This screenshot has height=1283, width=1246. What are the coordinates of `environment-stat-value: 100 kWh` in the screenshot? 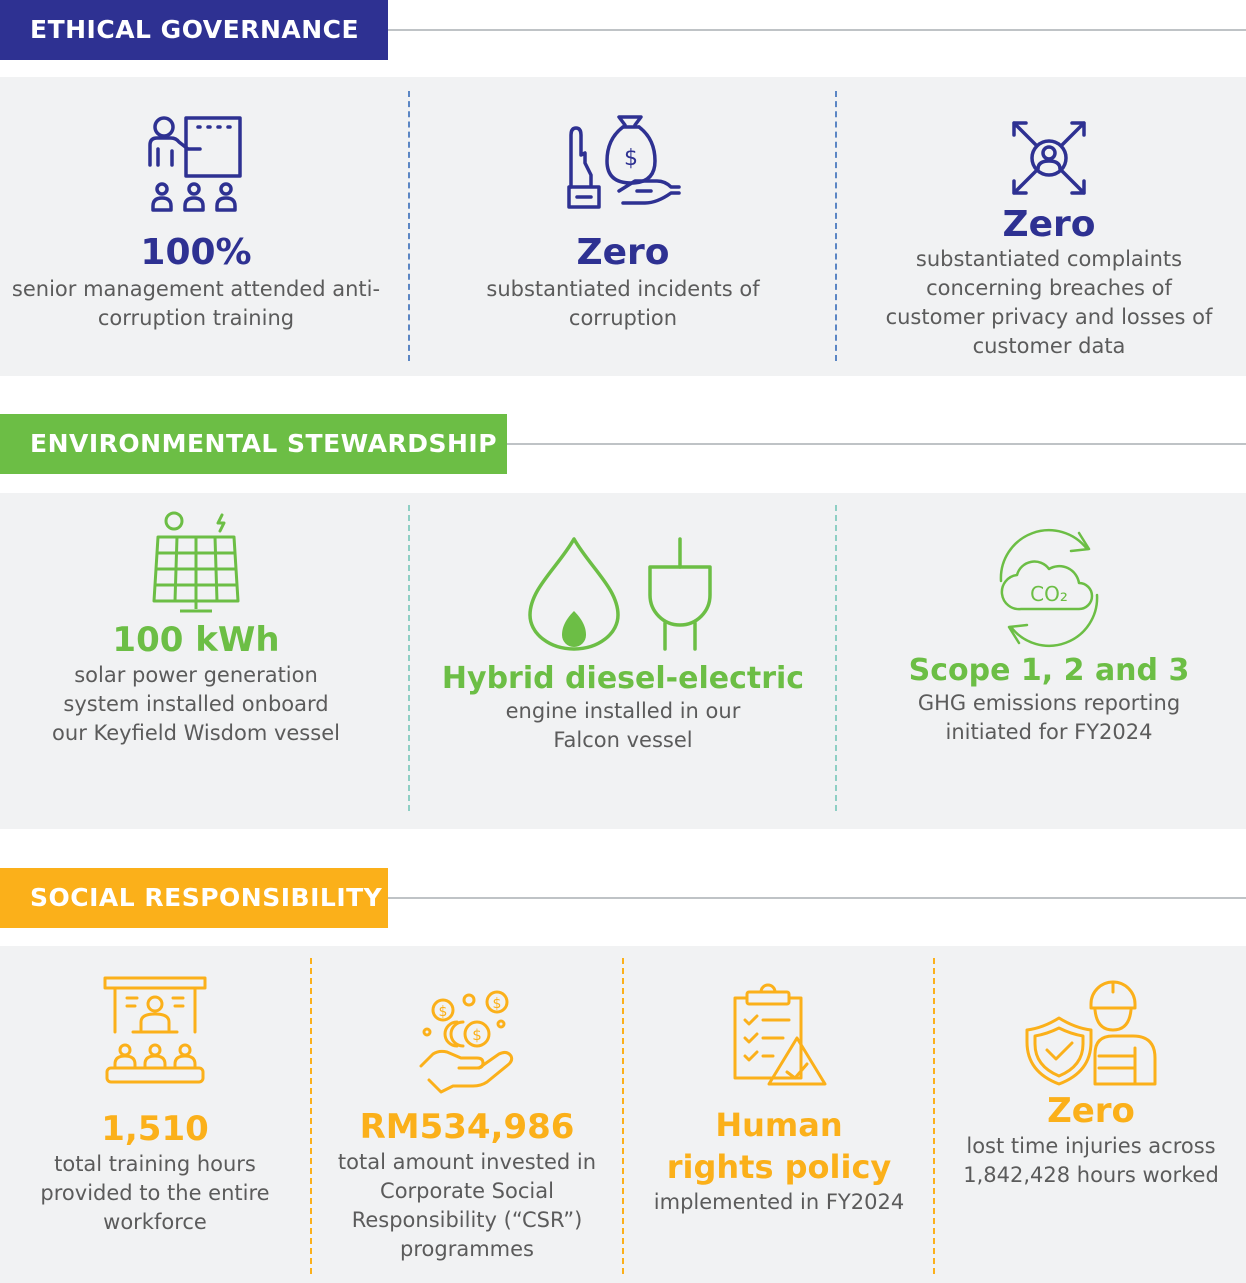 It's located at (196, 640).